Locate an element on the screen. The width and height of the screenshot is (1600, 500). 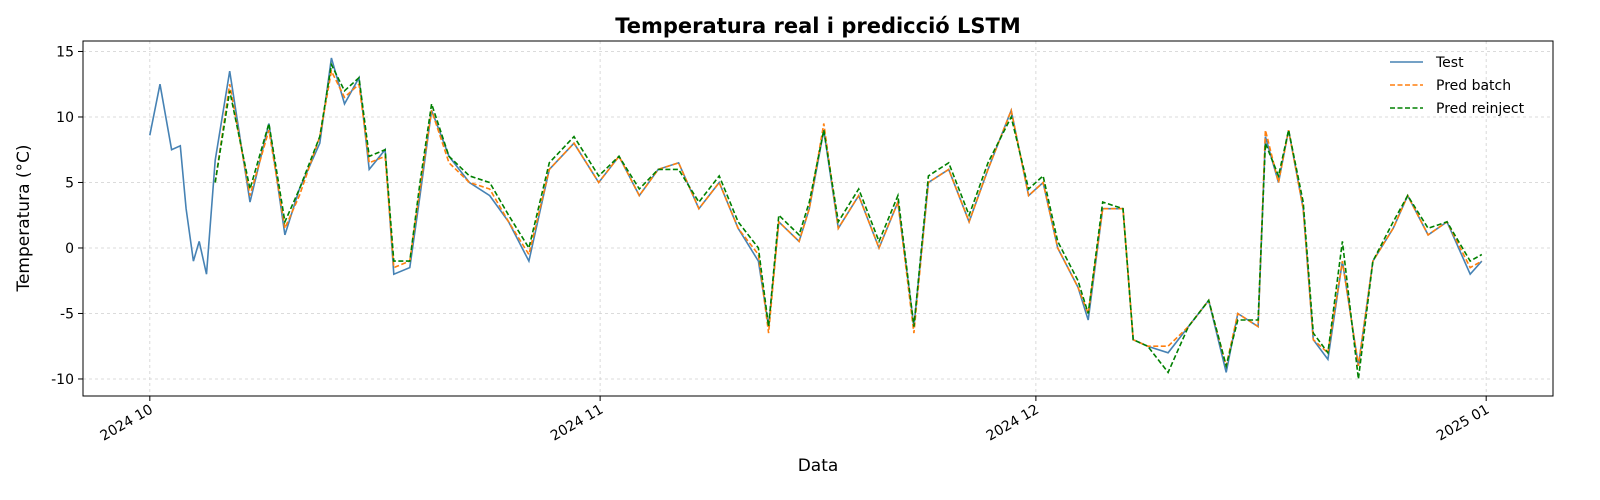
y-tick-label: 0 is located at coordinates (69, 249).